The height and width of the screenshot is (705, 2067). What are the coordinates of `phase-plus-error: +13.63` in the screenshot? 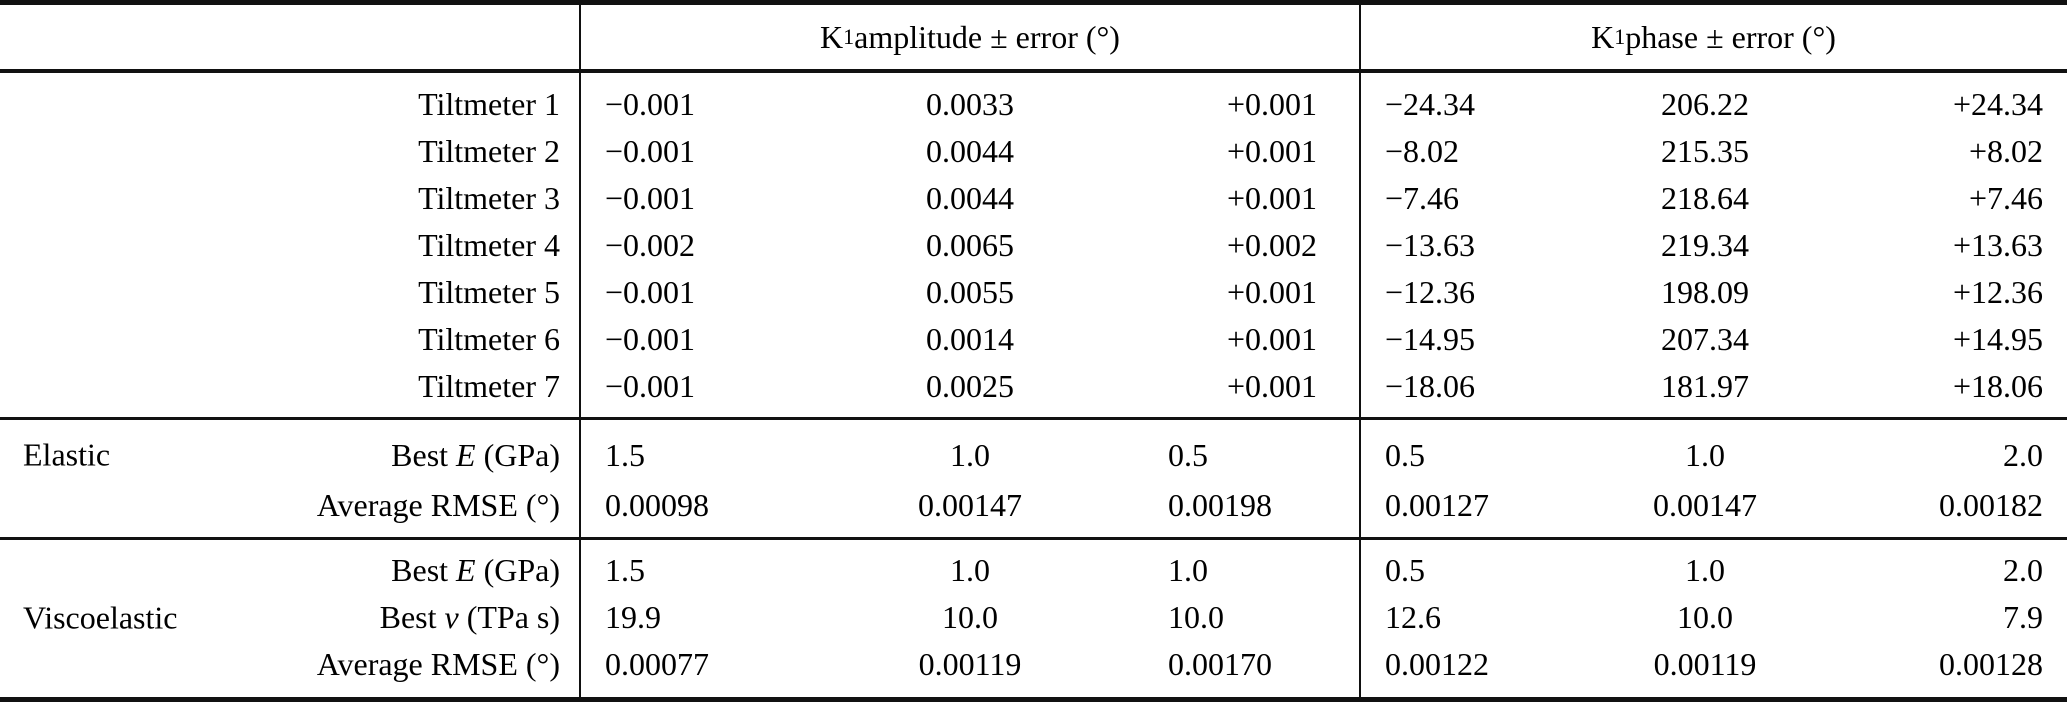 It's located at (1997, 245).